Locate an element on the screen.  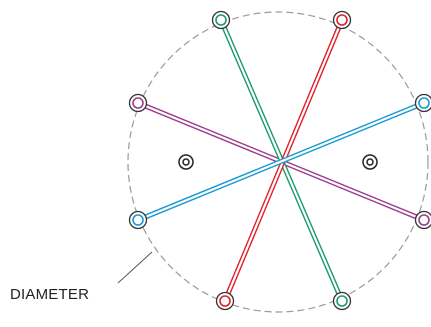
terminal-lower-left is located at coordinates (138, 220).